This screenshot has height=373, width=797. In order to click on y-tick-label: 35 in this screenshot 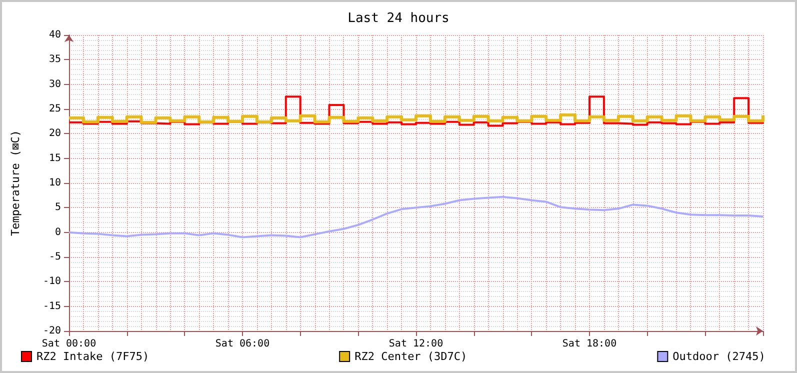, I will do `click(54, 60)`.